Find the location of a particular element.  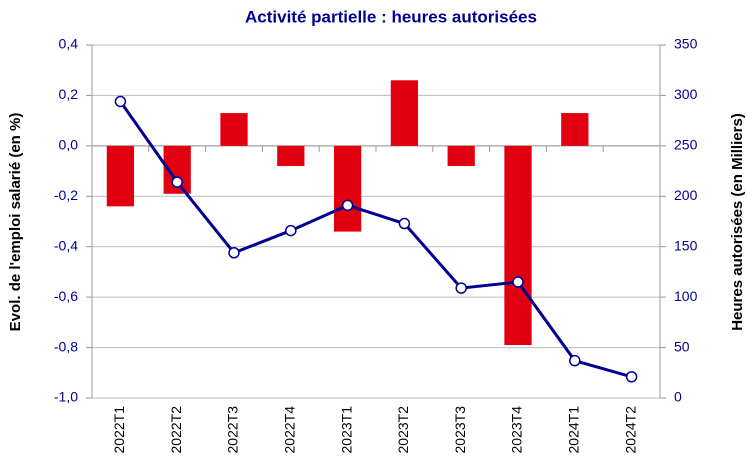

x-tick-label: 2023T1 is located at coordinates (346, 430).